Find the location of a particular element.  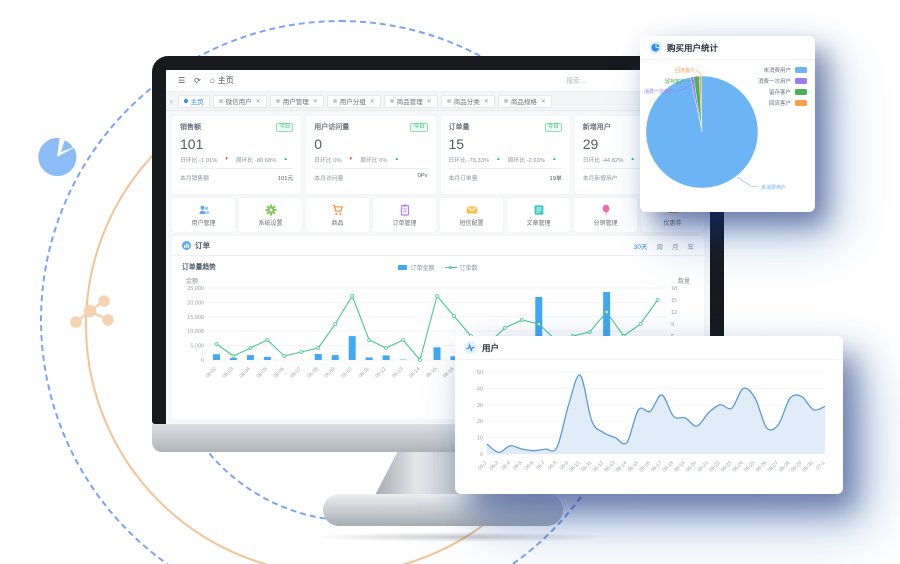

pie-legend-item: 留存客户 is located at coordinates (782, 92).